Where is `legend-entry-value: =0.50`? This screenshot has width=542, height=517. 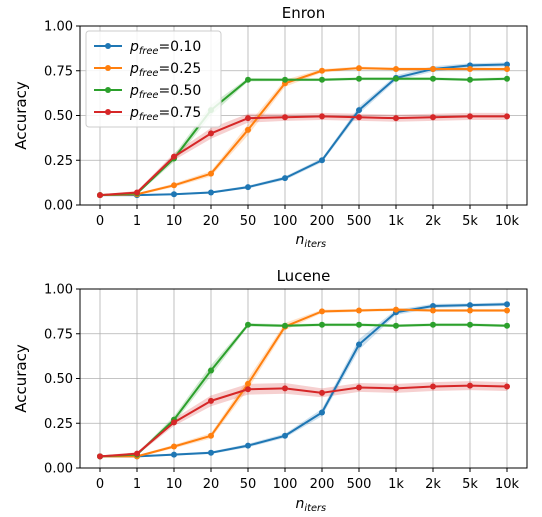
legend-entry-value: =0.50 is located at coordinates (179, 91).